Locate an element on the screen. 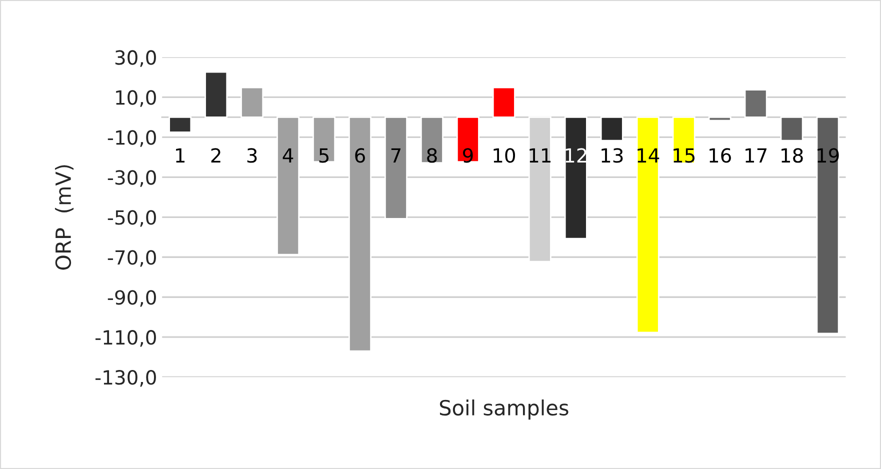 Image resolution: width=881 pixels, height=469 pixels. x-tick-label: 8 is located at coordinates (432, 155).